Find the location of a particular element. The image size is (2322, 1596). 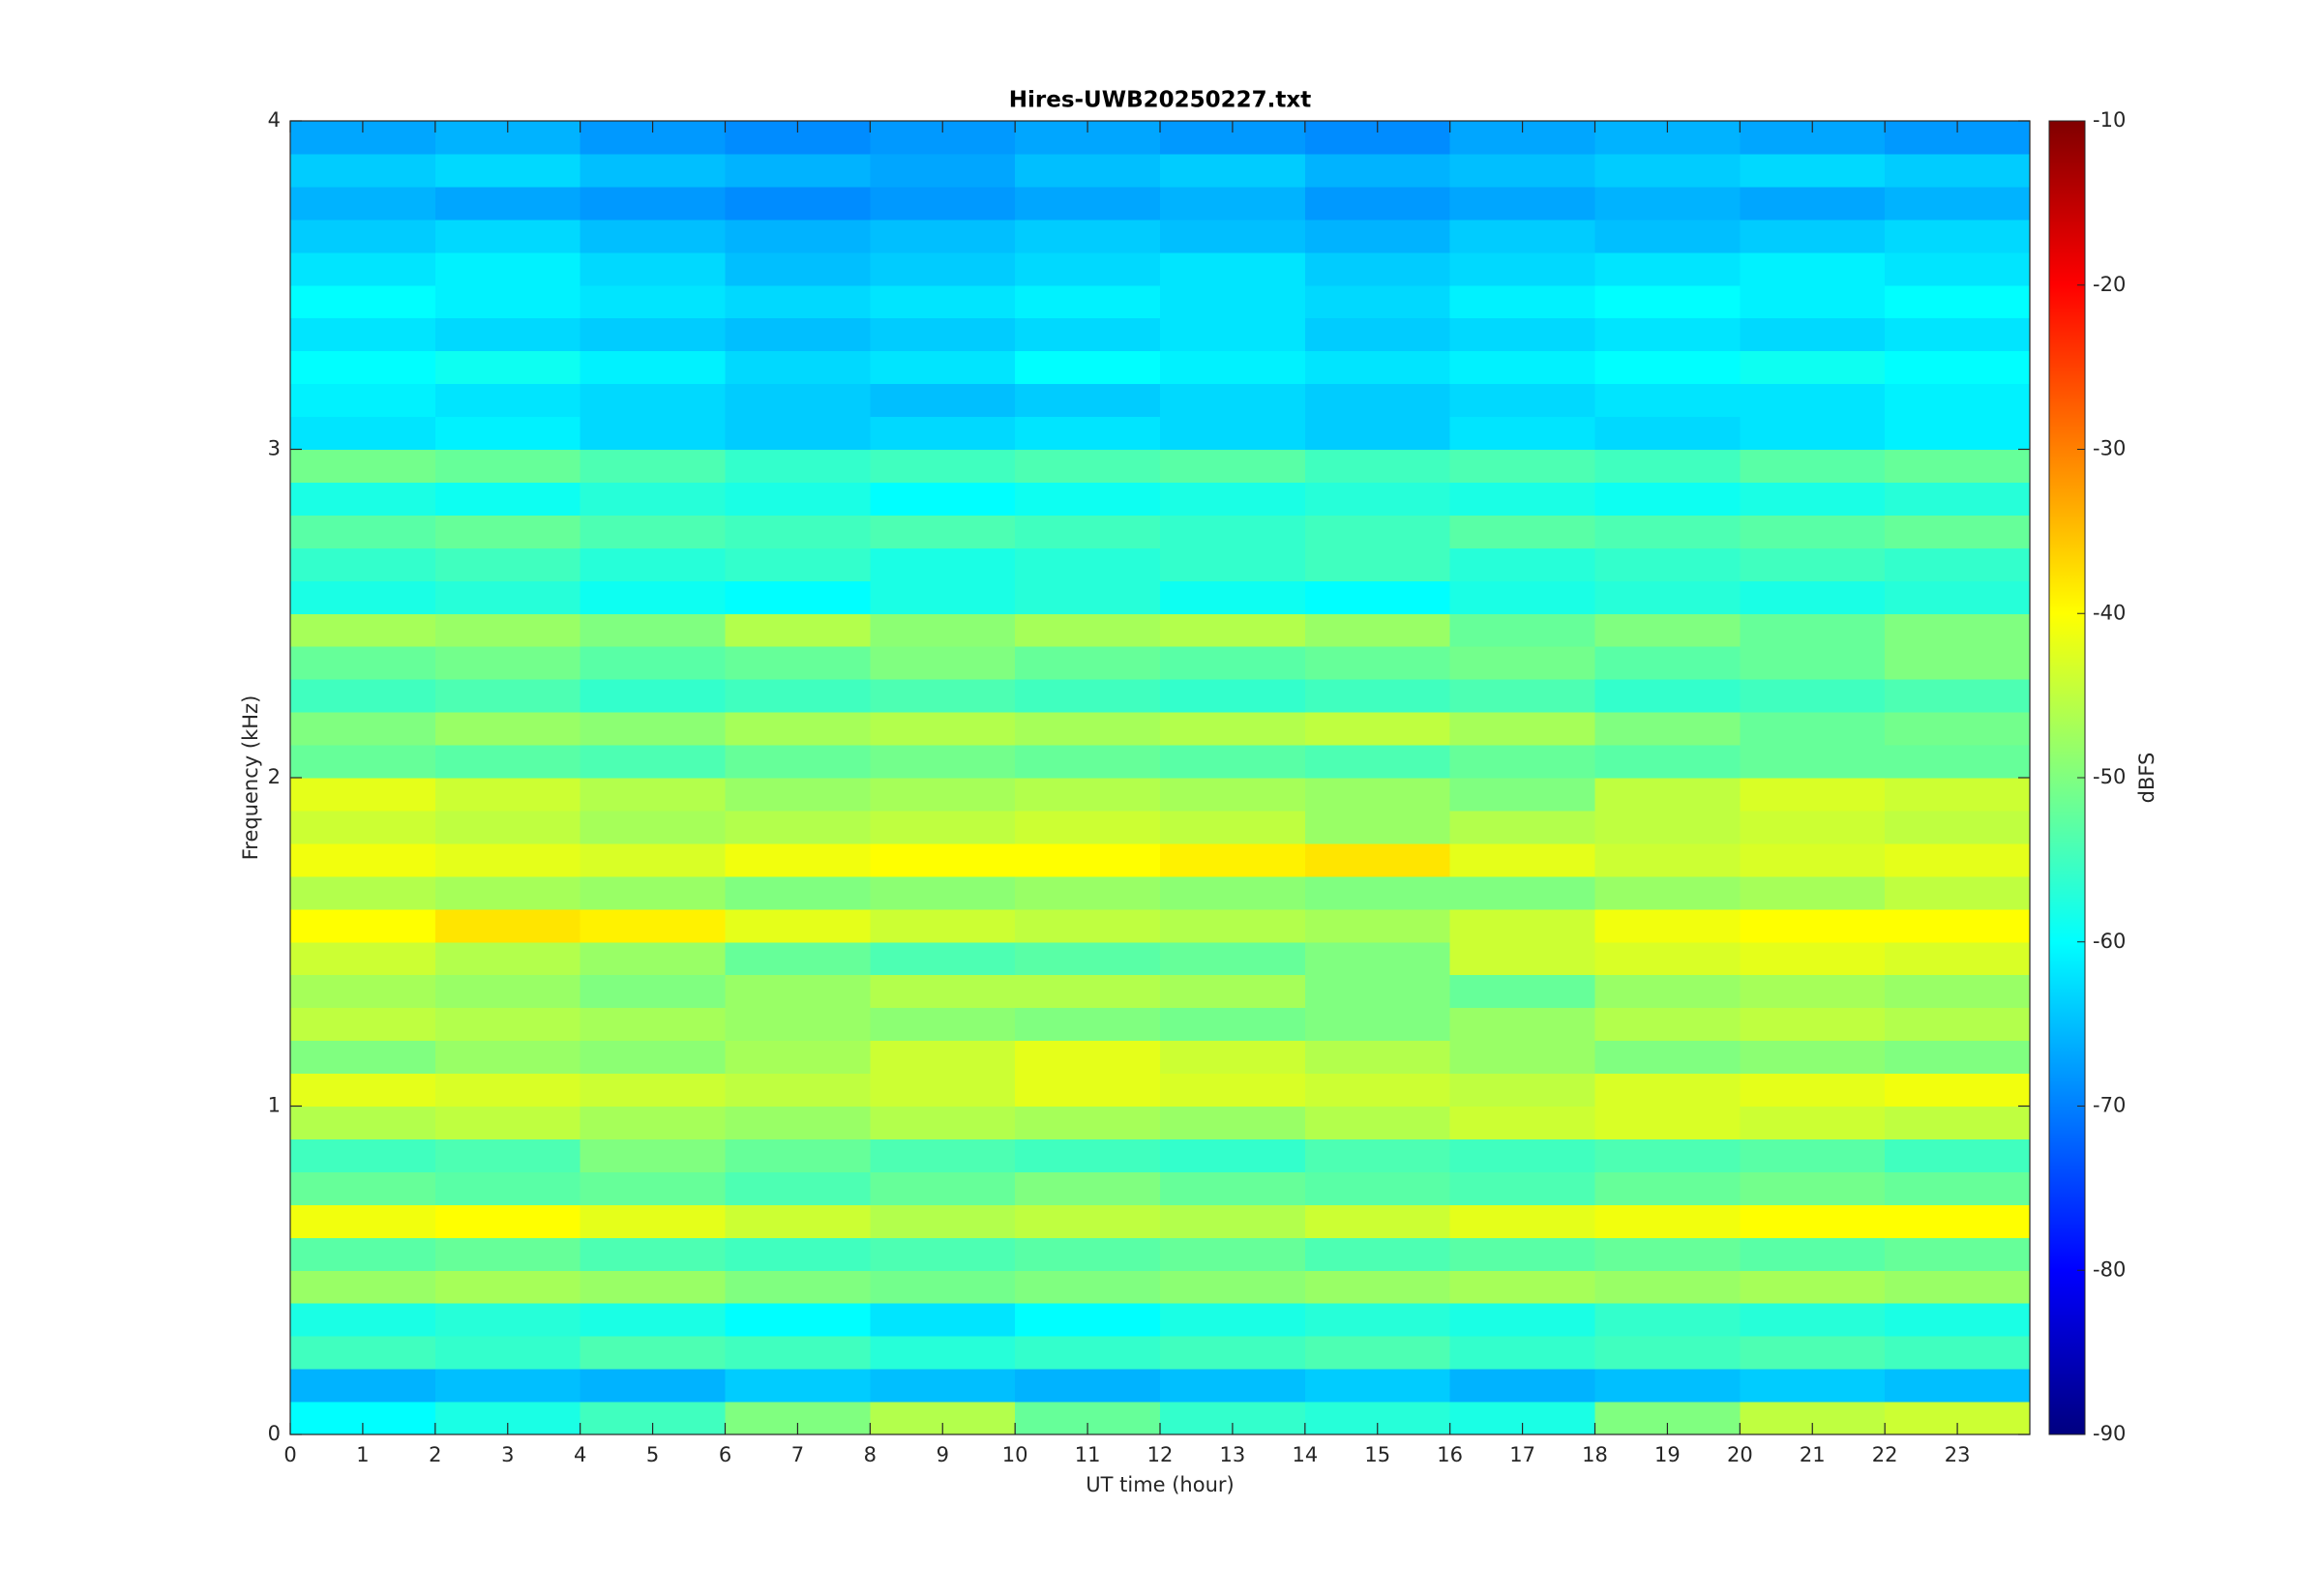

colorbar-tick-label: -90 is located at coordinates (2109, 1433).